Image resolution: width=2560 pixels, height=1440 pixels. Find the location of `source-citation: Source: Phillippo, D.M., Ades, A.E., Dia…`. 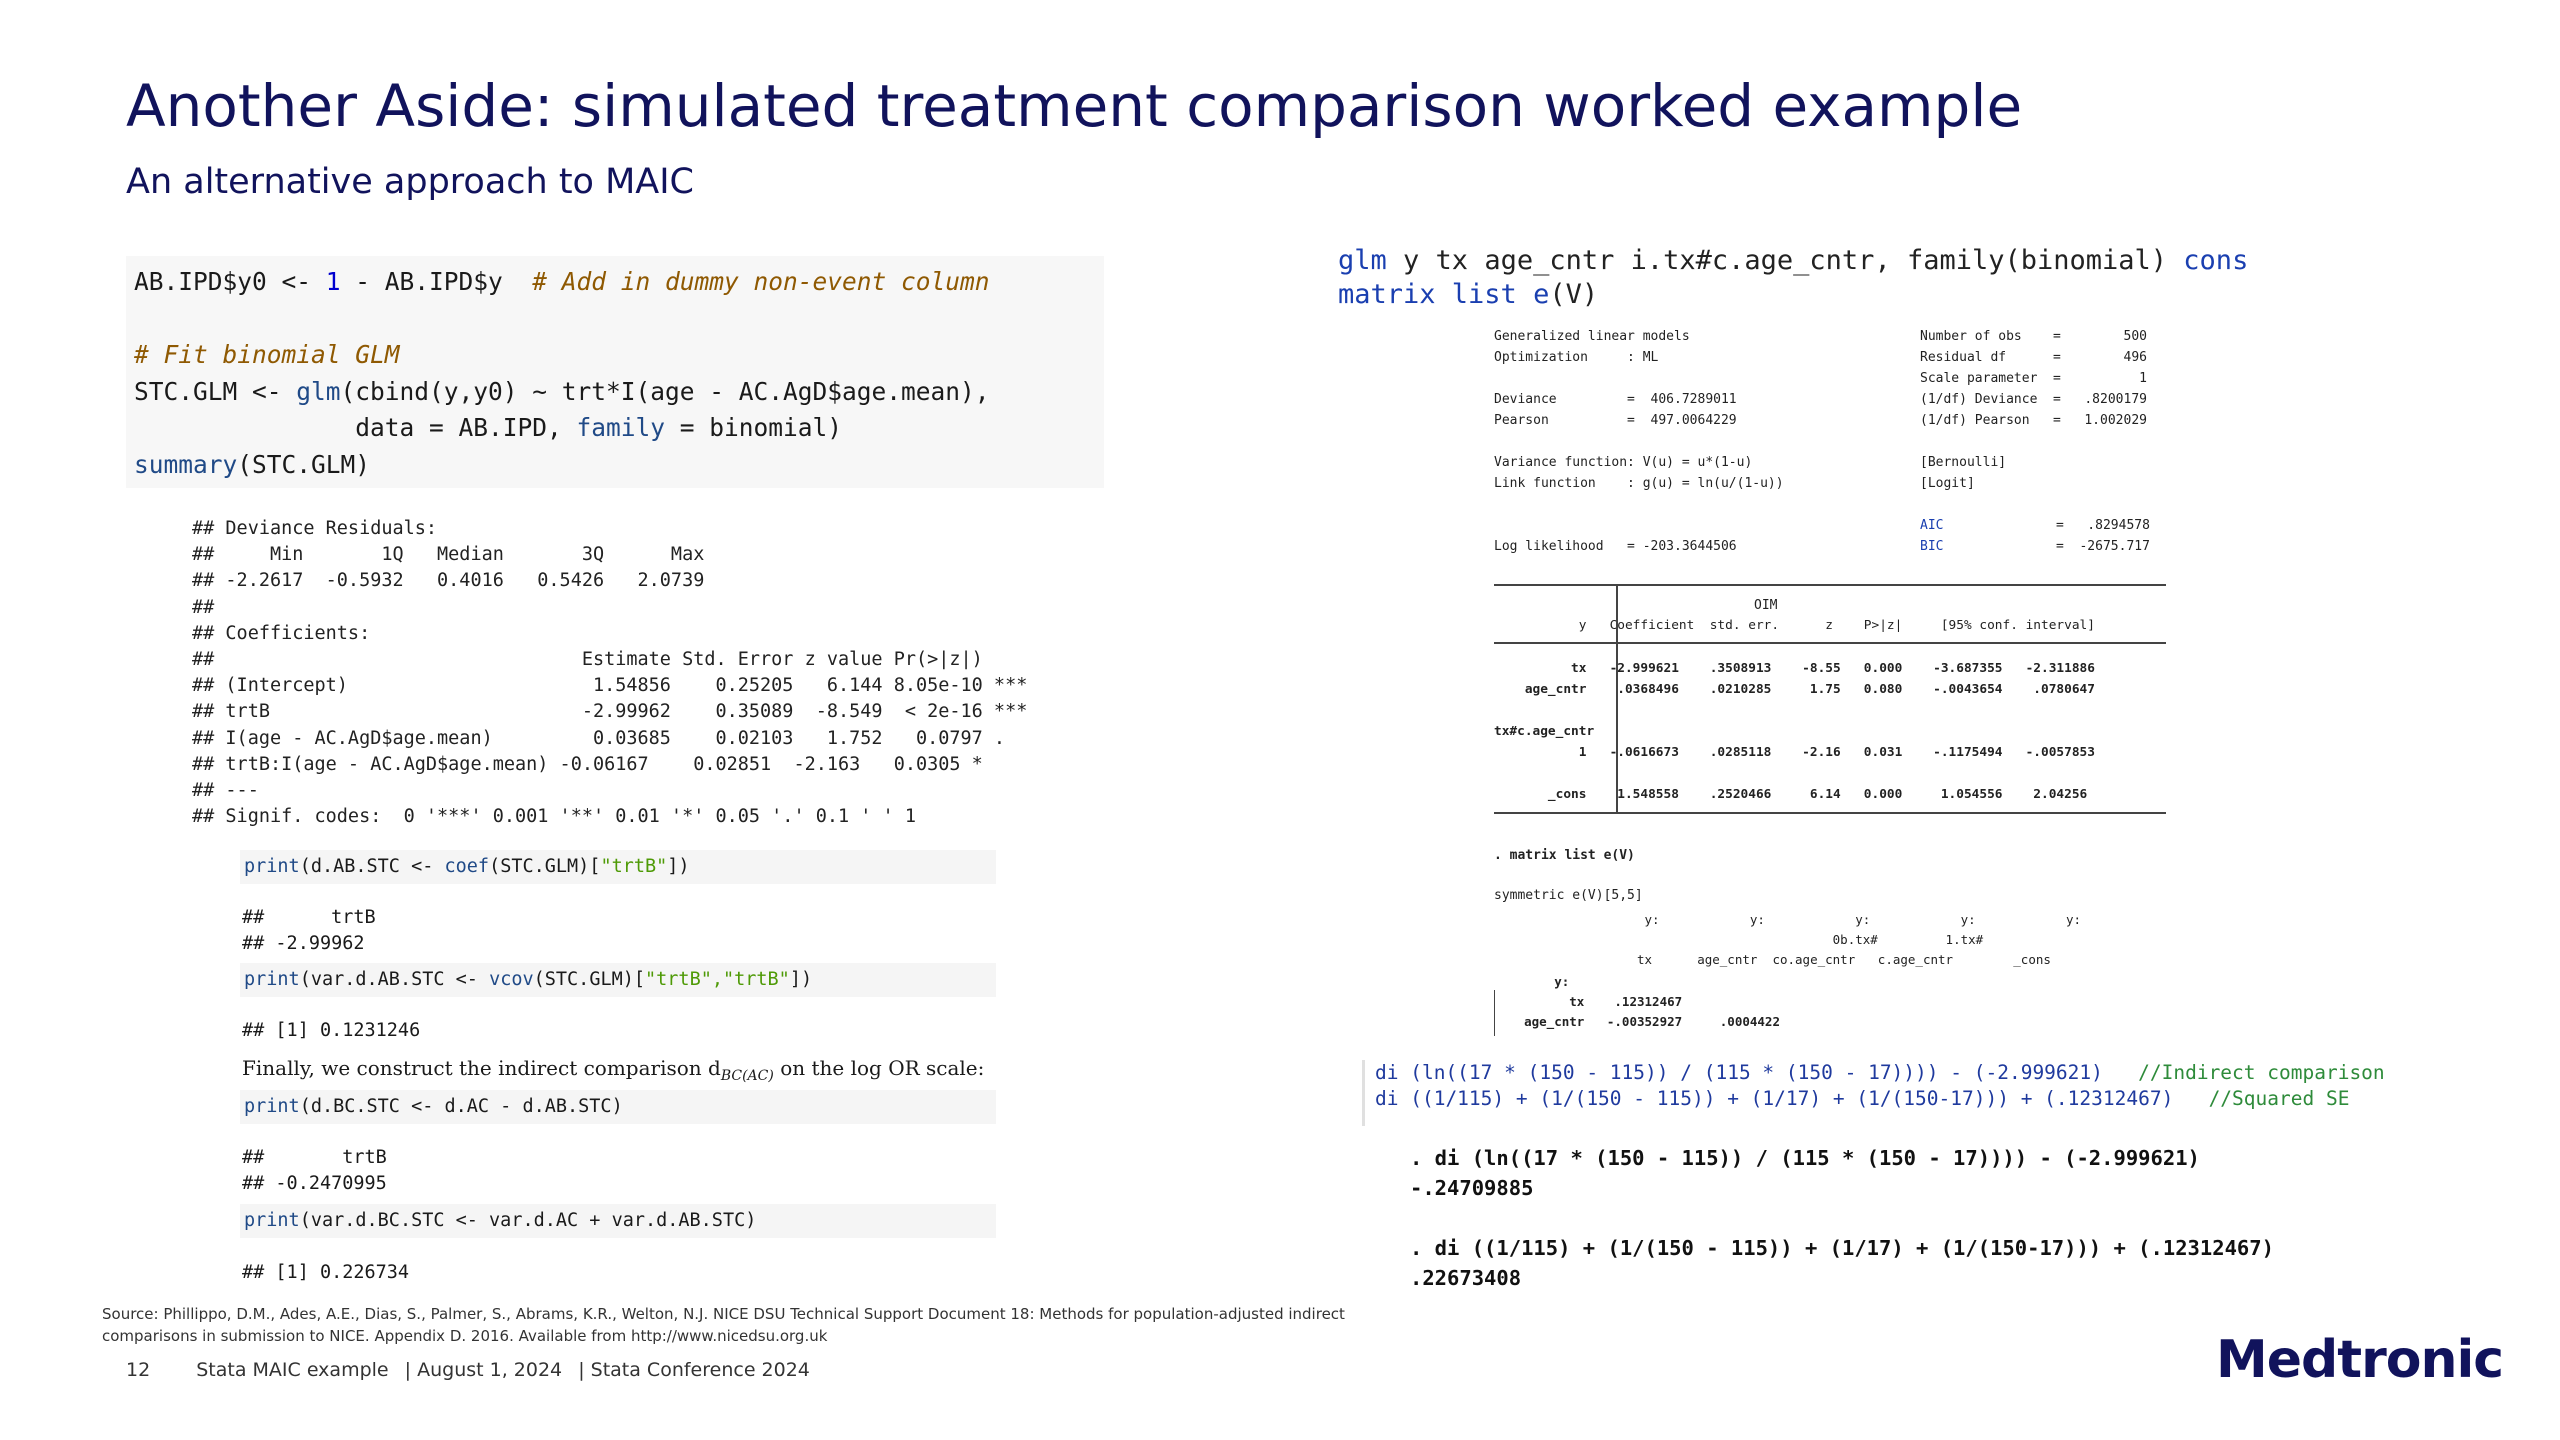

source-citation: Source: Phillippo, D.M., Ades, A.E., Dia… is located at coordinates (732, 1325).